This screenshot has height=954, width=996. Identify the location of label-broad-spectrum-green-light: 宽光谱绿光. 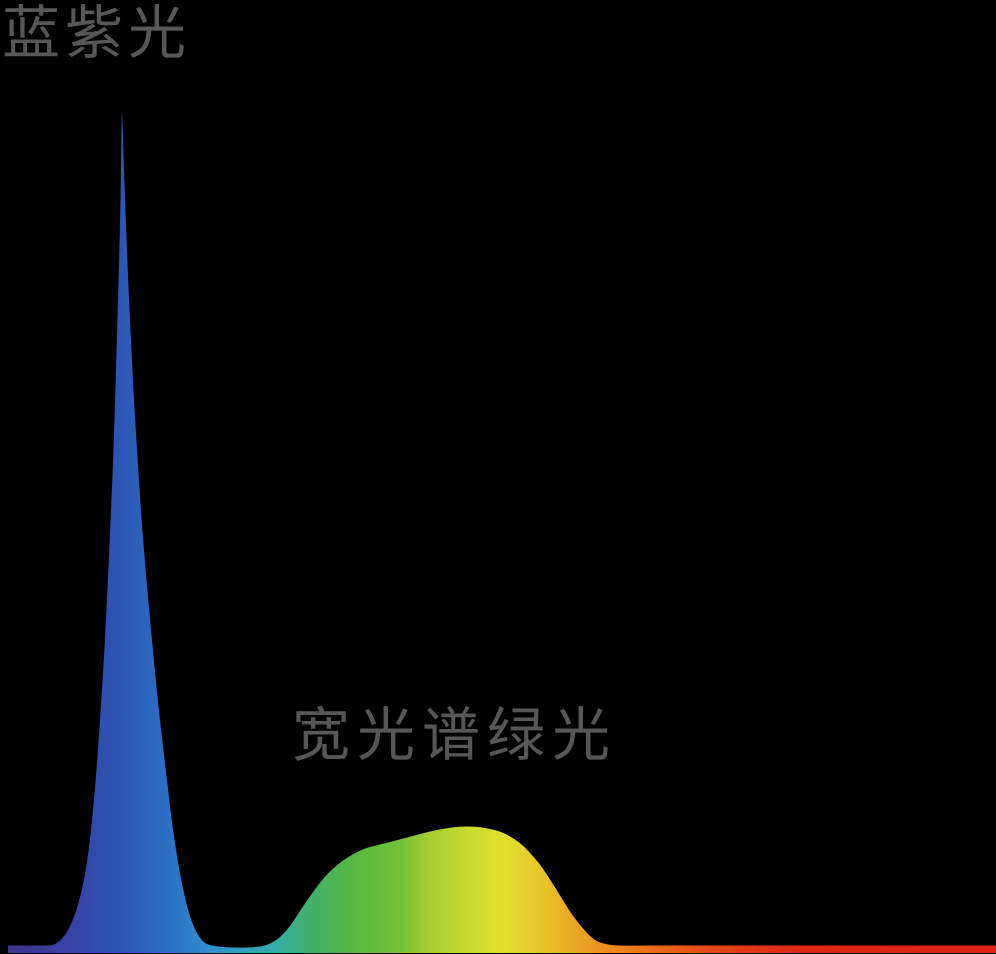
(455, 735).